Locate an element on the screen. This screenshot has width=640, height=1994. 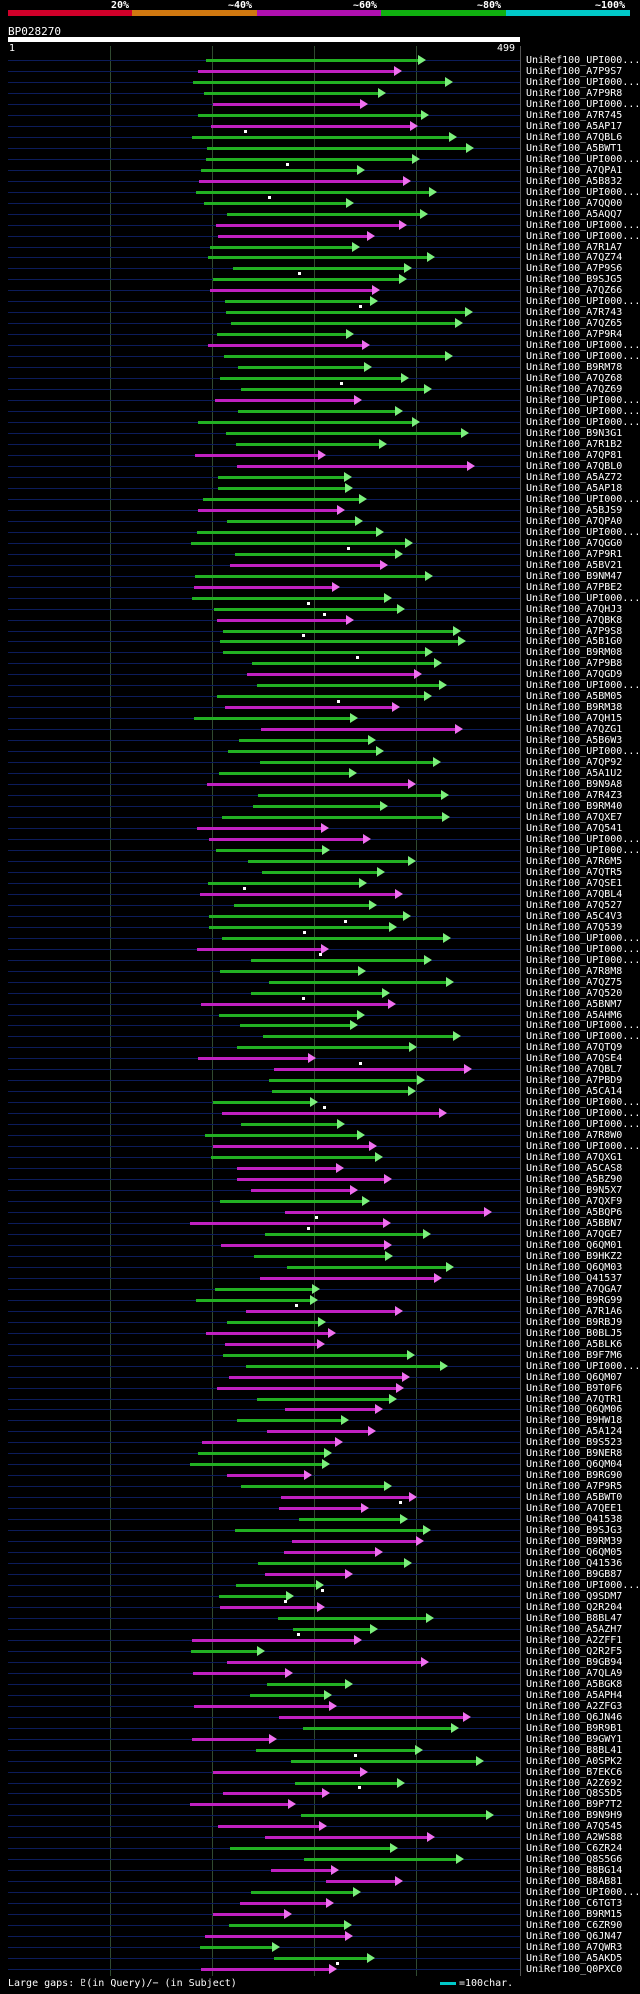
hit-label: UniRef100_B9RBJ9 is located at coordinates (574, 1322).